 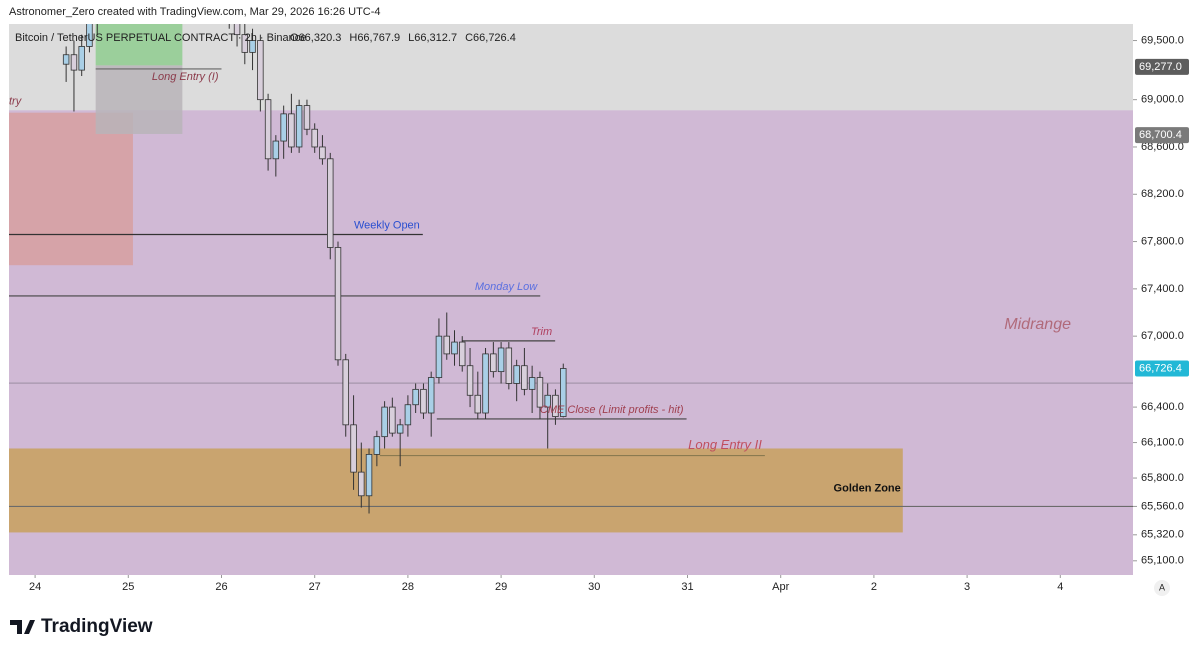 I want to click on y-tick-label: 69,500.0, so click(x=1162, y=40).